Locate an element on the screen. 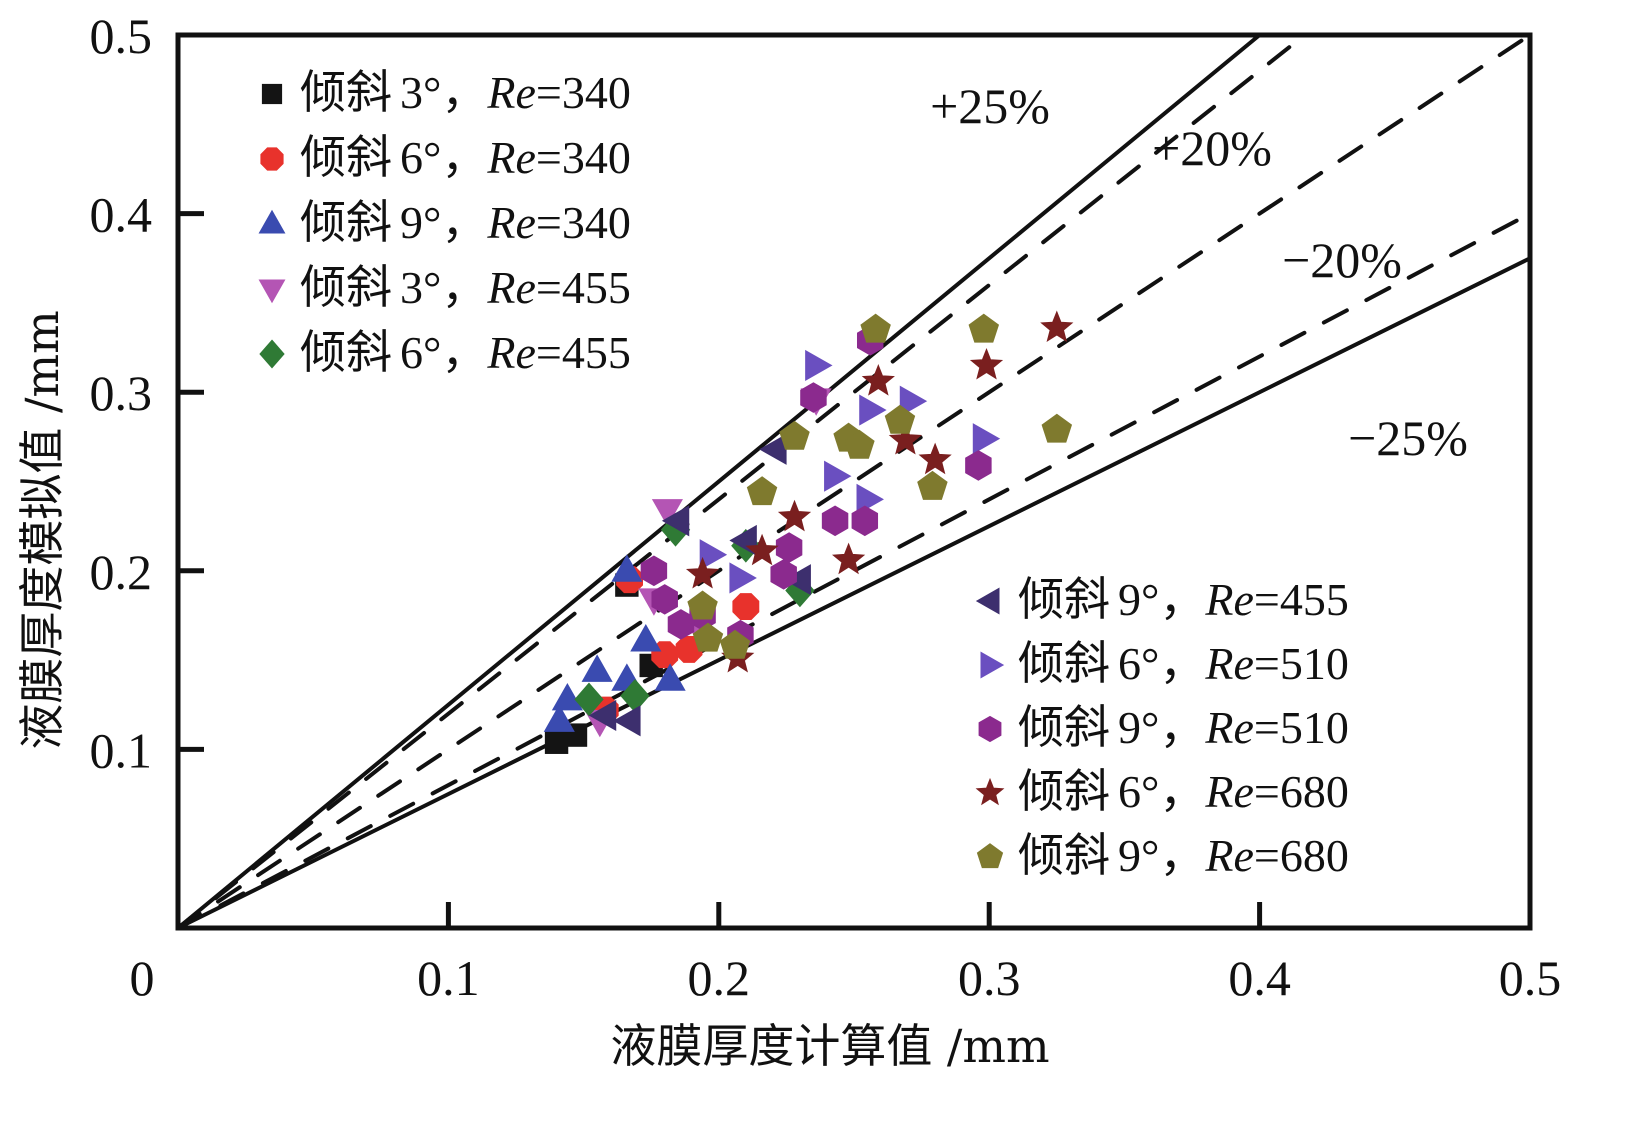 Image resolution: width=1642 pixels, height=1129 pixels. legend-item: 倾斜 6°，Re=680 is located at coordinates (1162, 791).